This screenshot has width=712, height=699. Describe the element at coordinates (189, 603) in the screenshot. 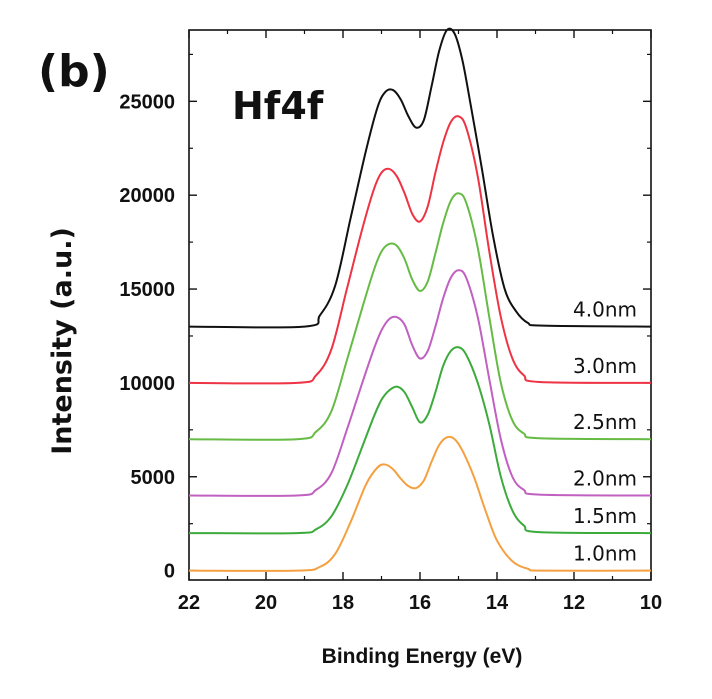

I see `x-tick-label: 22` at that location.